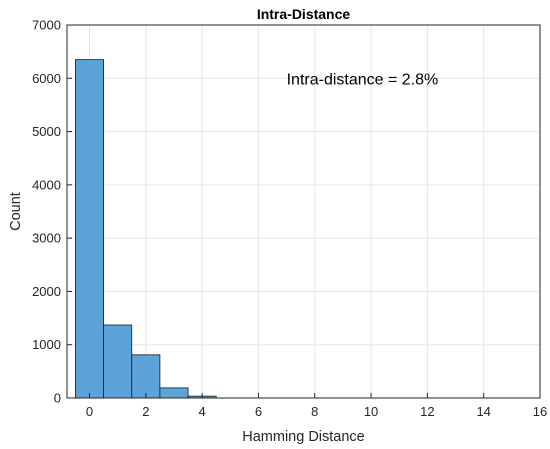  I want to click on y-tick-label: 1000, so click(46, 344).